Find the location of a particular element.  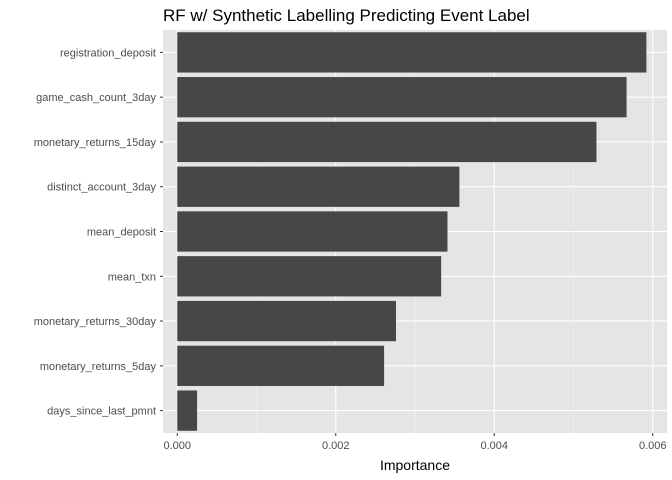

x-tick-label: 0.002 is located at coordinates (336, 446).